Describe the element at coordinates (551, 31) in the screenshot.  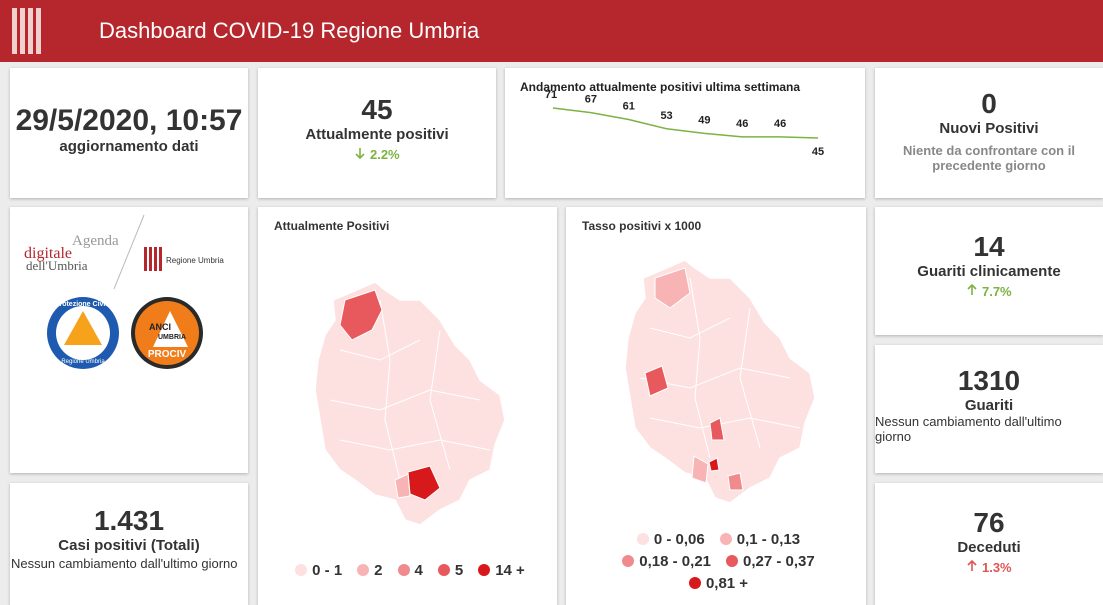
I see `header: Dashboard COVID-19 Regione Umbria` at that location.